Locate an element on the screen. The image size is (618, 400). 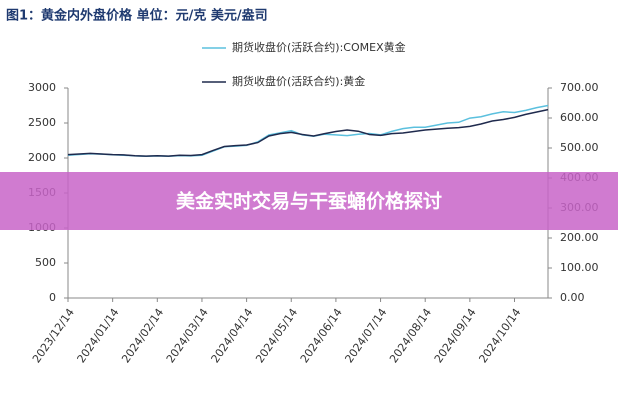
y-tick-label: 2000 is located at coordinates (42, 157).